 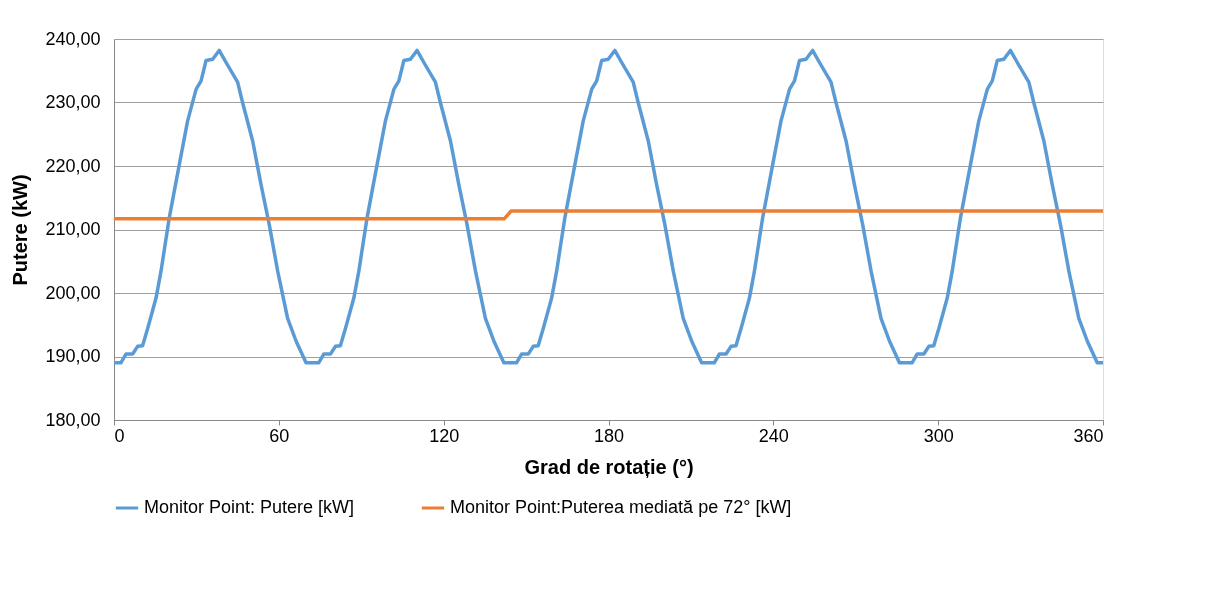 What do you see at coordinates (444, 435) in the screenshot?
I see `x-tick-label: 120` at bounding box center [444, 435].